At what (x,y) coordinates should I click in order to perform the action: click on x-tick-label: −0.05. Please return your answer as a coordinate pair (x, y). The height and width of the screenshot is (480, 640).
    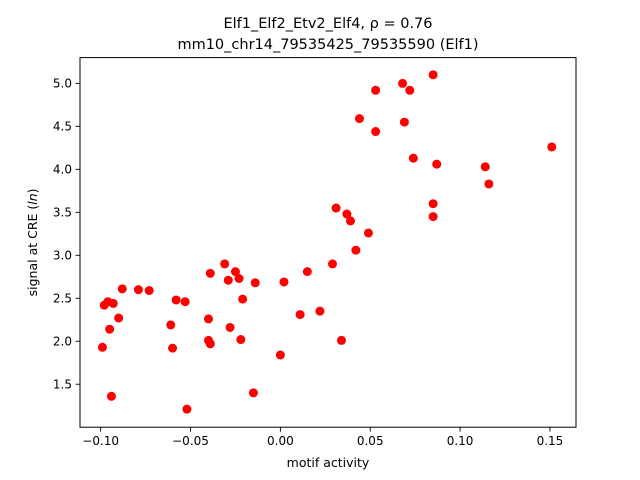
    Looking at the image, I should click on (190, 441).